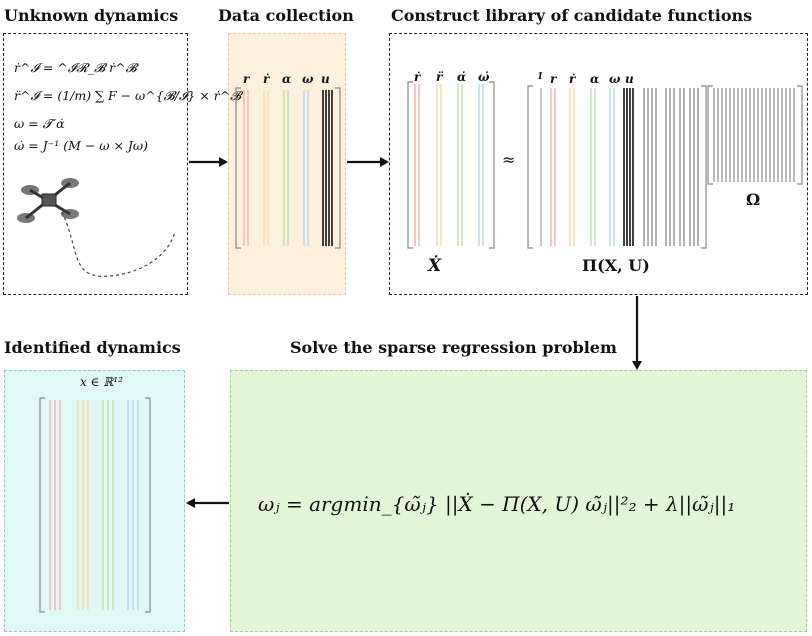  I want to click on pi-column-header: 1, so click(540, 77).